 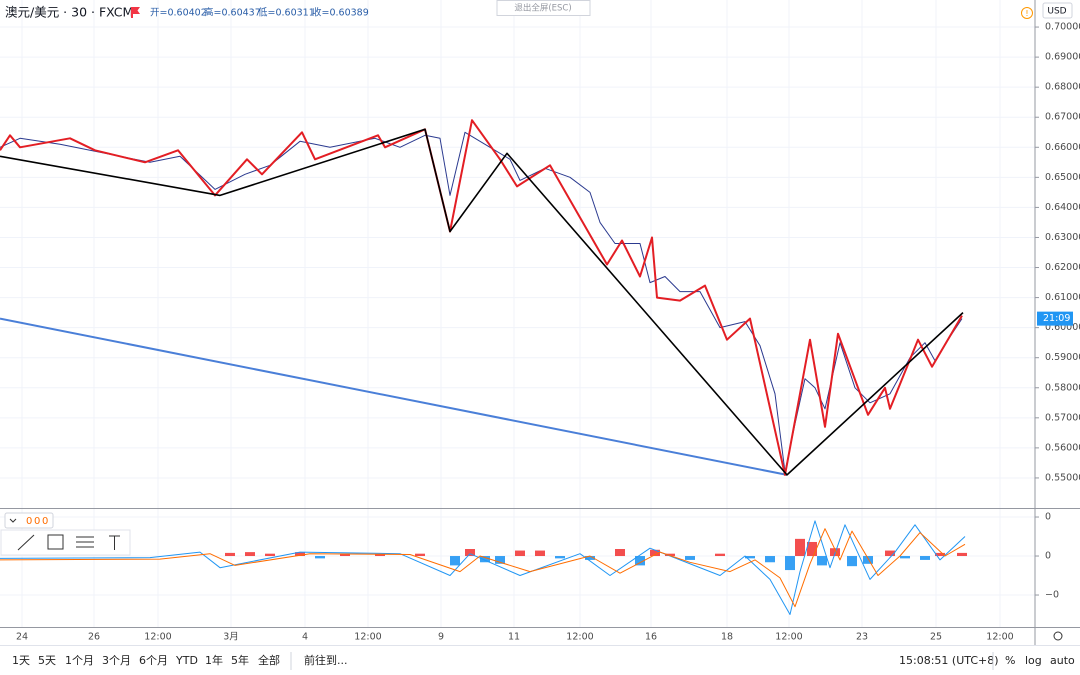 I want to click on range-button: 1天, so click(x=21, y=660).